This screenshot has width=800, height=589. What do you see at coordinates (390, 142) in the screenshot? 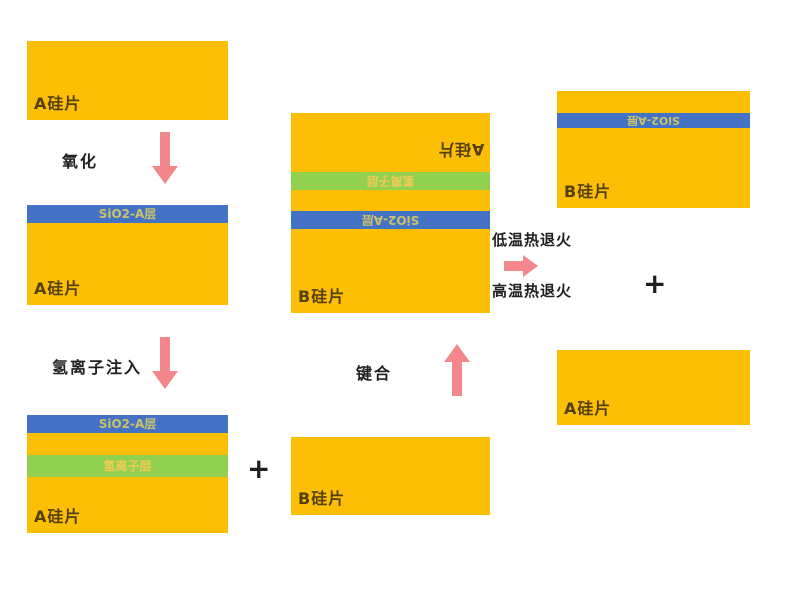
I see `flipped-wafer-a-layer: A硅片` at bounding box center [390, 142].